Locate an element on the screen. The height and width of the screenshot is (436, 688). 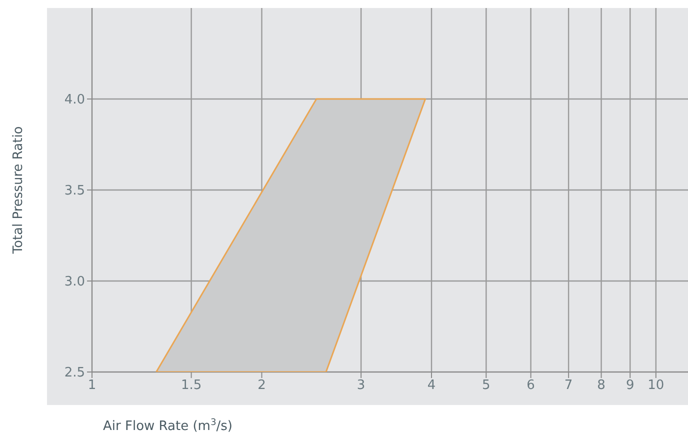
x-tick-label: 4 is located at coordinates (431, 386).